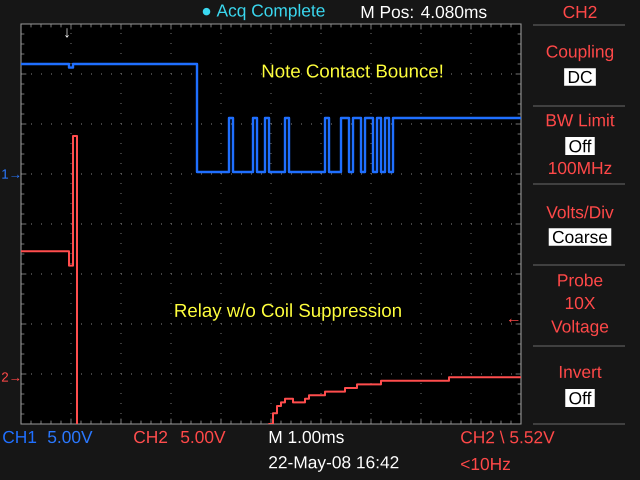 This screenshot has height=480, width=640. What do you see at coordinates (580, 280) in the screenshot?
I see `text: Probe` at bounding box center [580, 280].